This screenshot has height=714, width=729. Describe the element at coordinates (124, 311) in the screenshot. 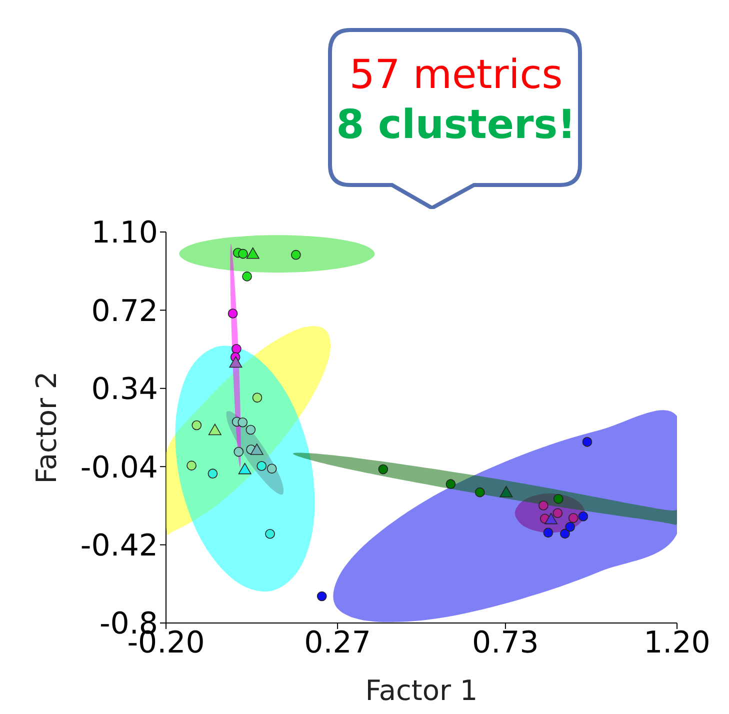

I see `y-tick-label: 0.72` at that location.